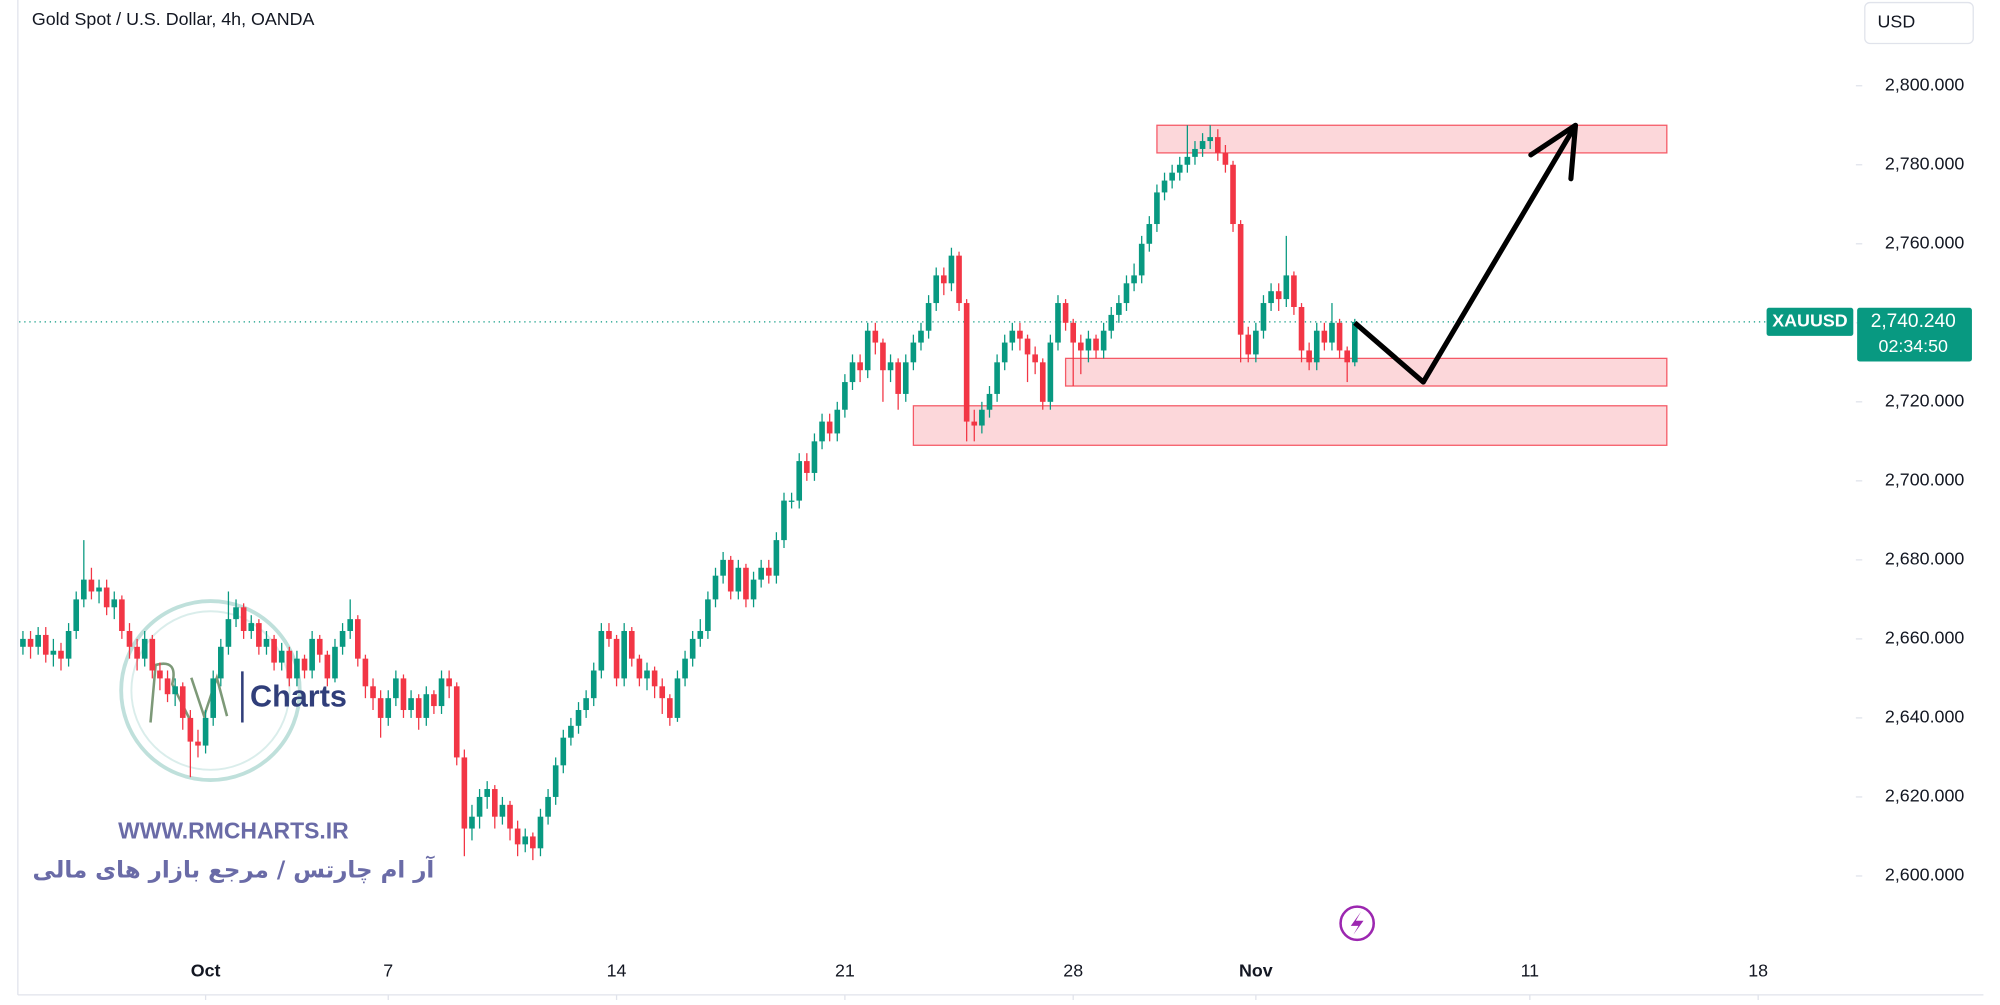 The image size is (2000, 1005). I want to click on currency-button, so click(1919, 23).